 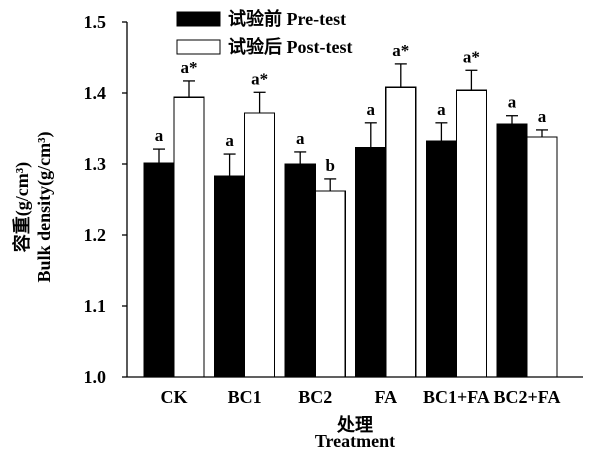 I want to click on x-axis-title-en: Treatment, so click(x=355, y=441).